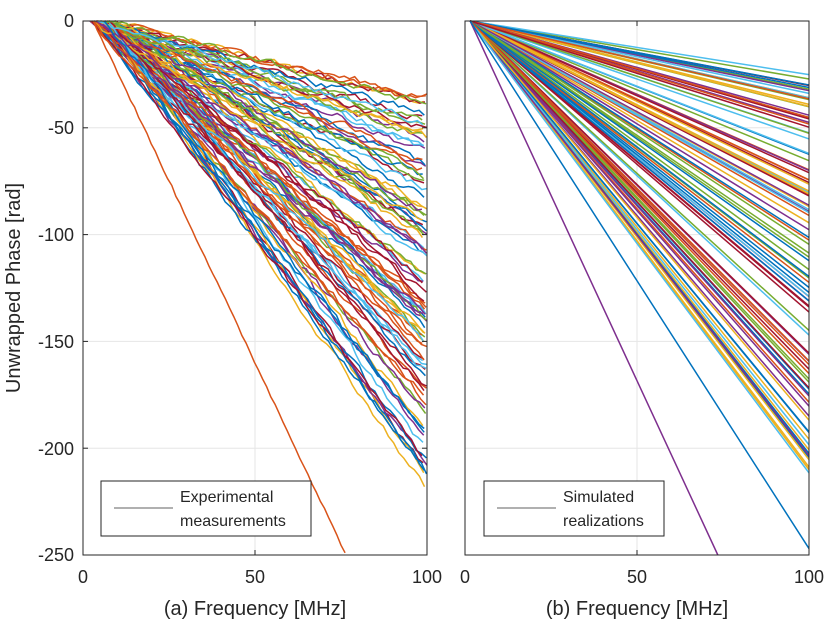 This screenshot has height=623, width=830. What do you see at coordinates (255, 577) in the screenshot?
I see `x-tick-label-a-50: 50` at bounding box center [255, 577].